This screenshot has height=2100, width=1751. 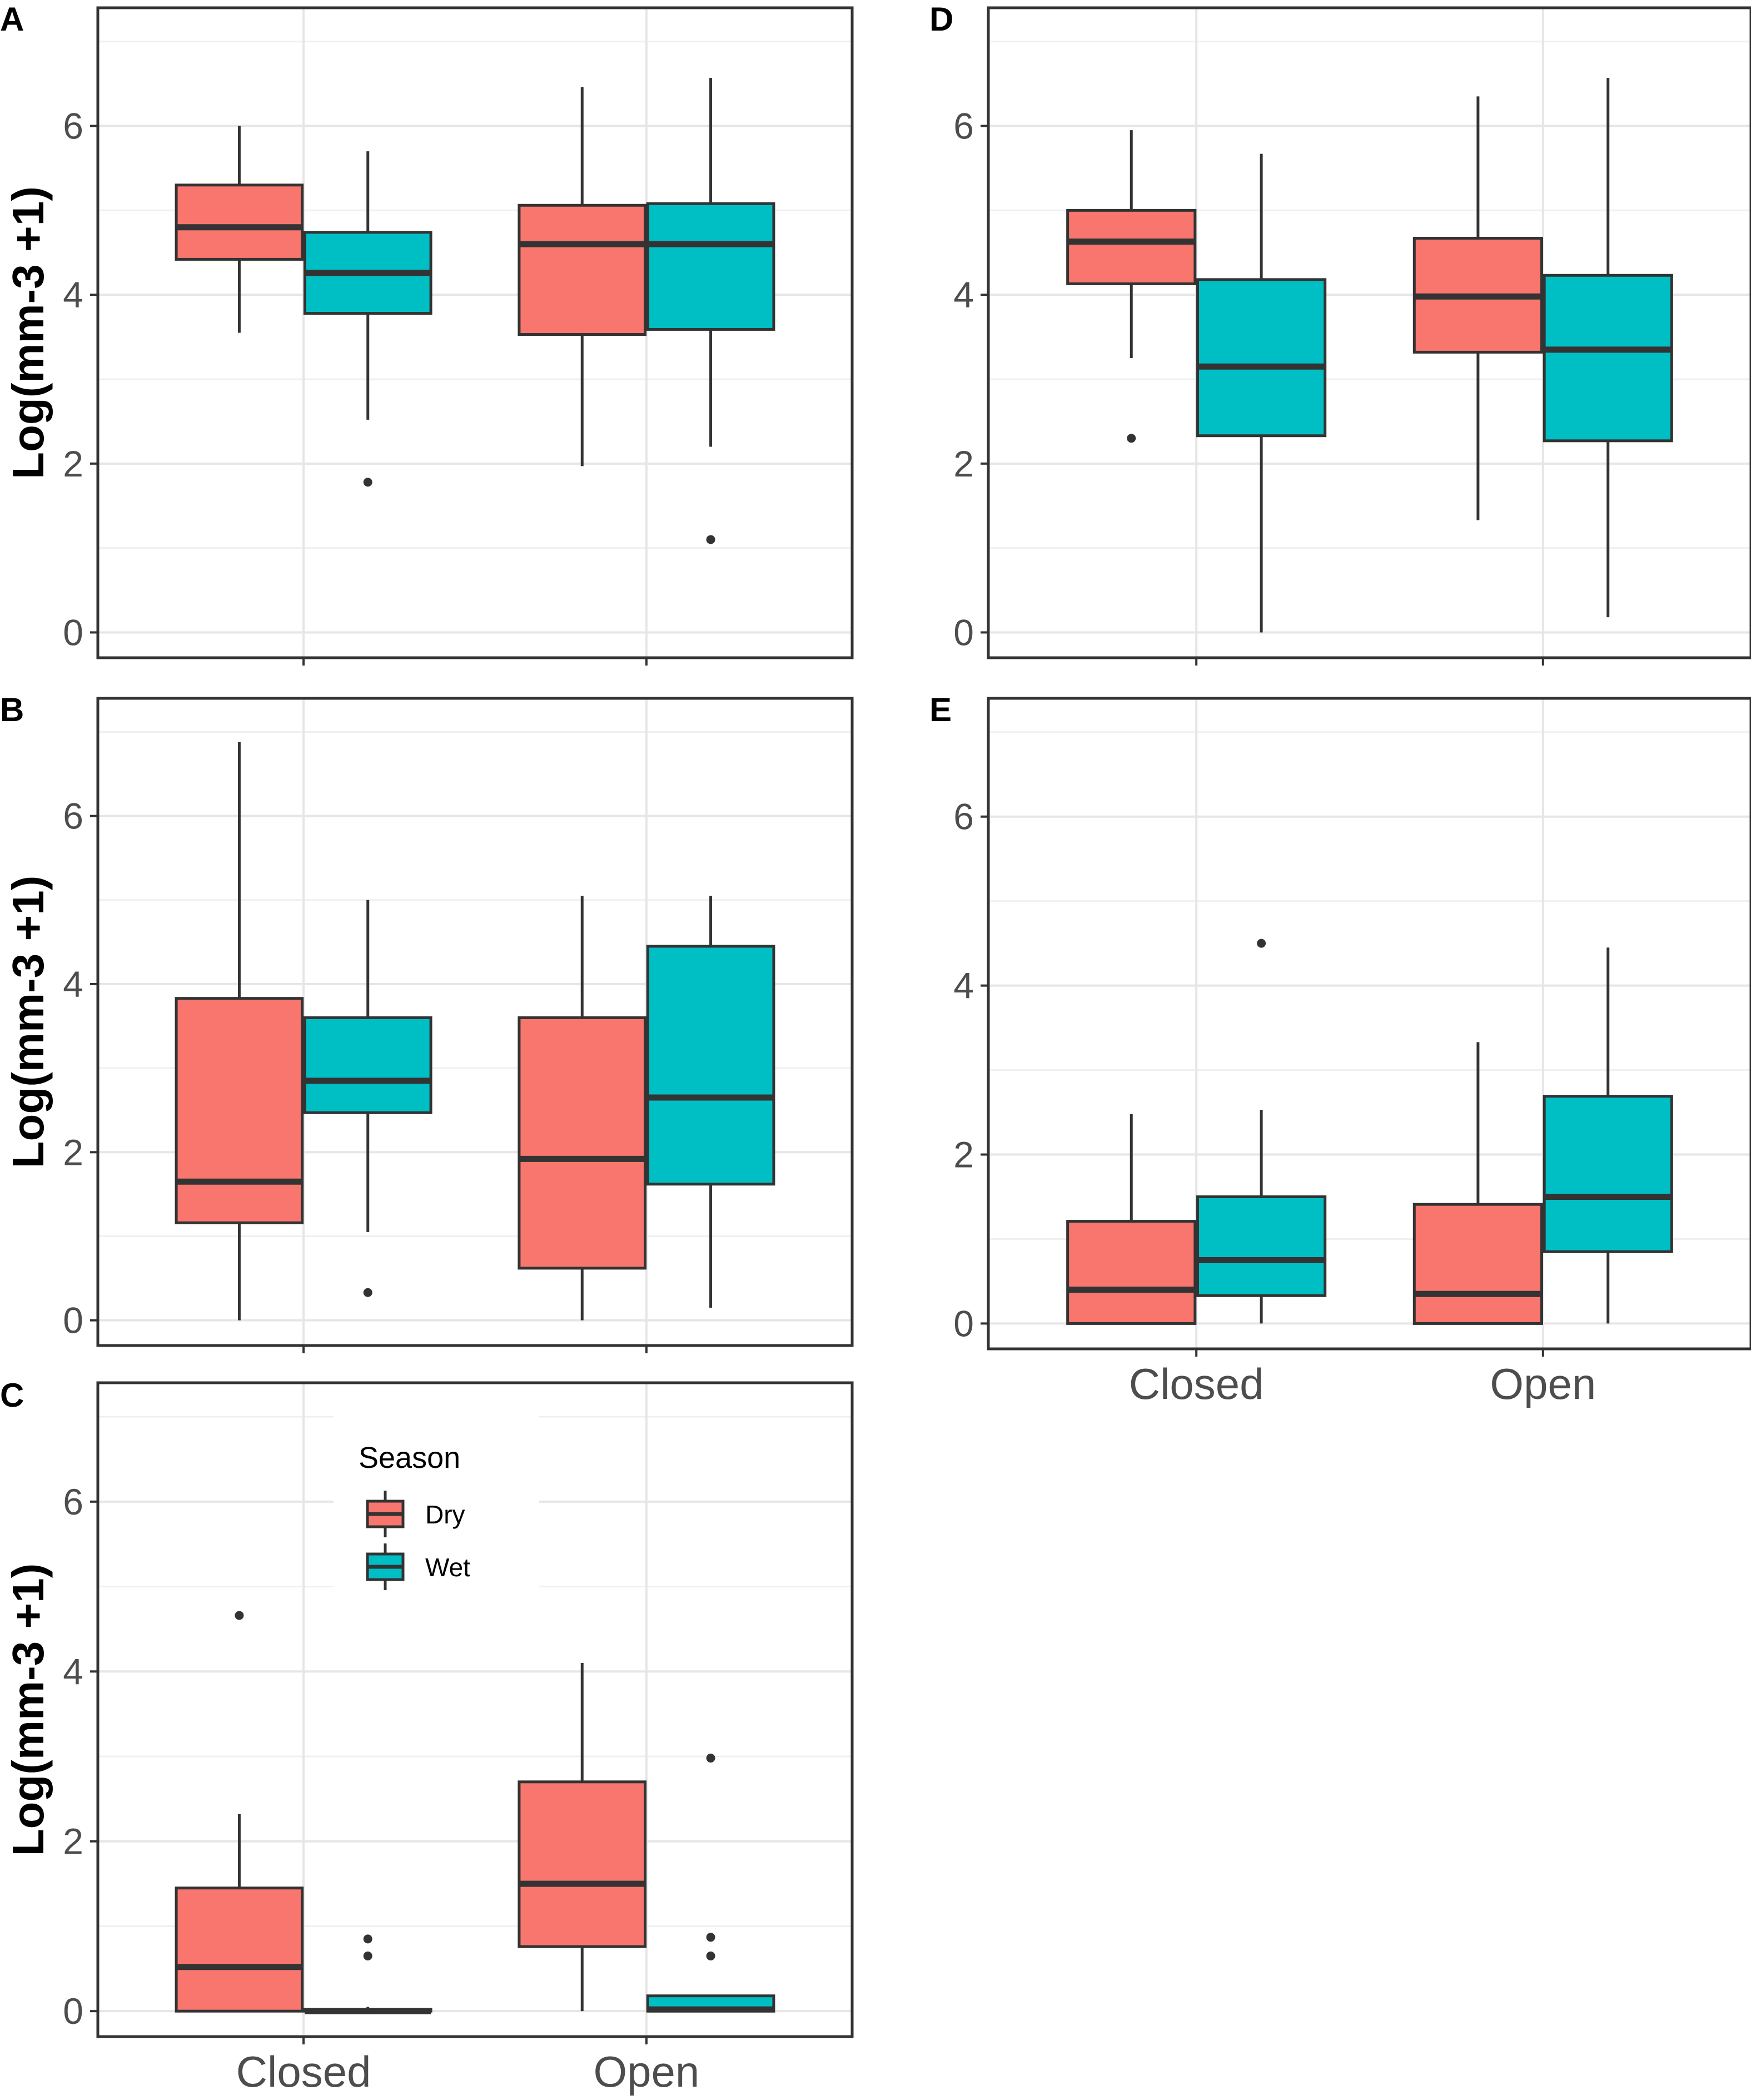 What do you see at coordinates (941, 19) in the screenshot?
I see `panel-letter-D: D` at bounding box center [941, 19].